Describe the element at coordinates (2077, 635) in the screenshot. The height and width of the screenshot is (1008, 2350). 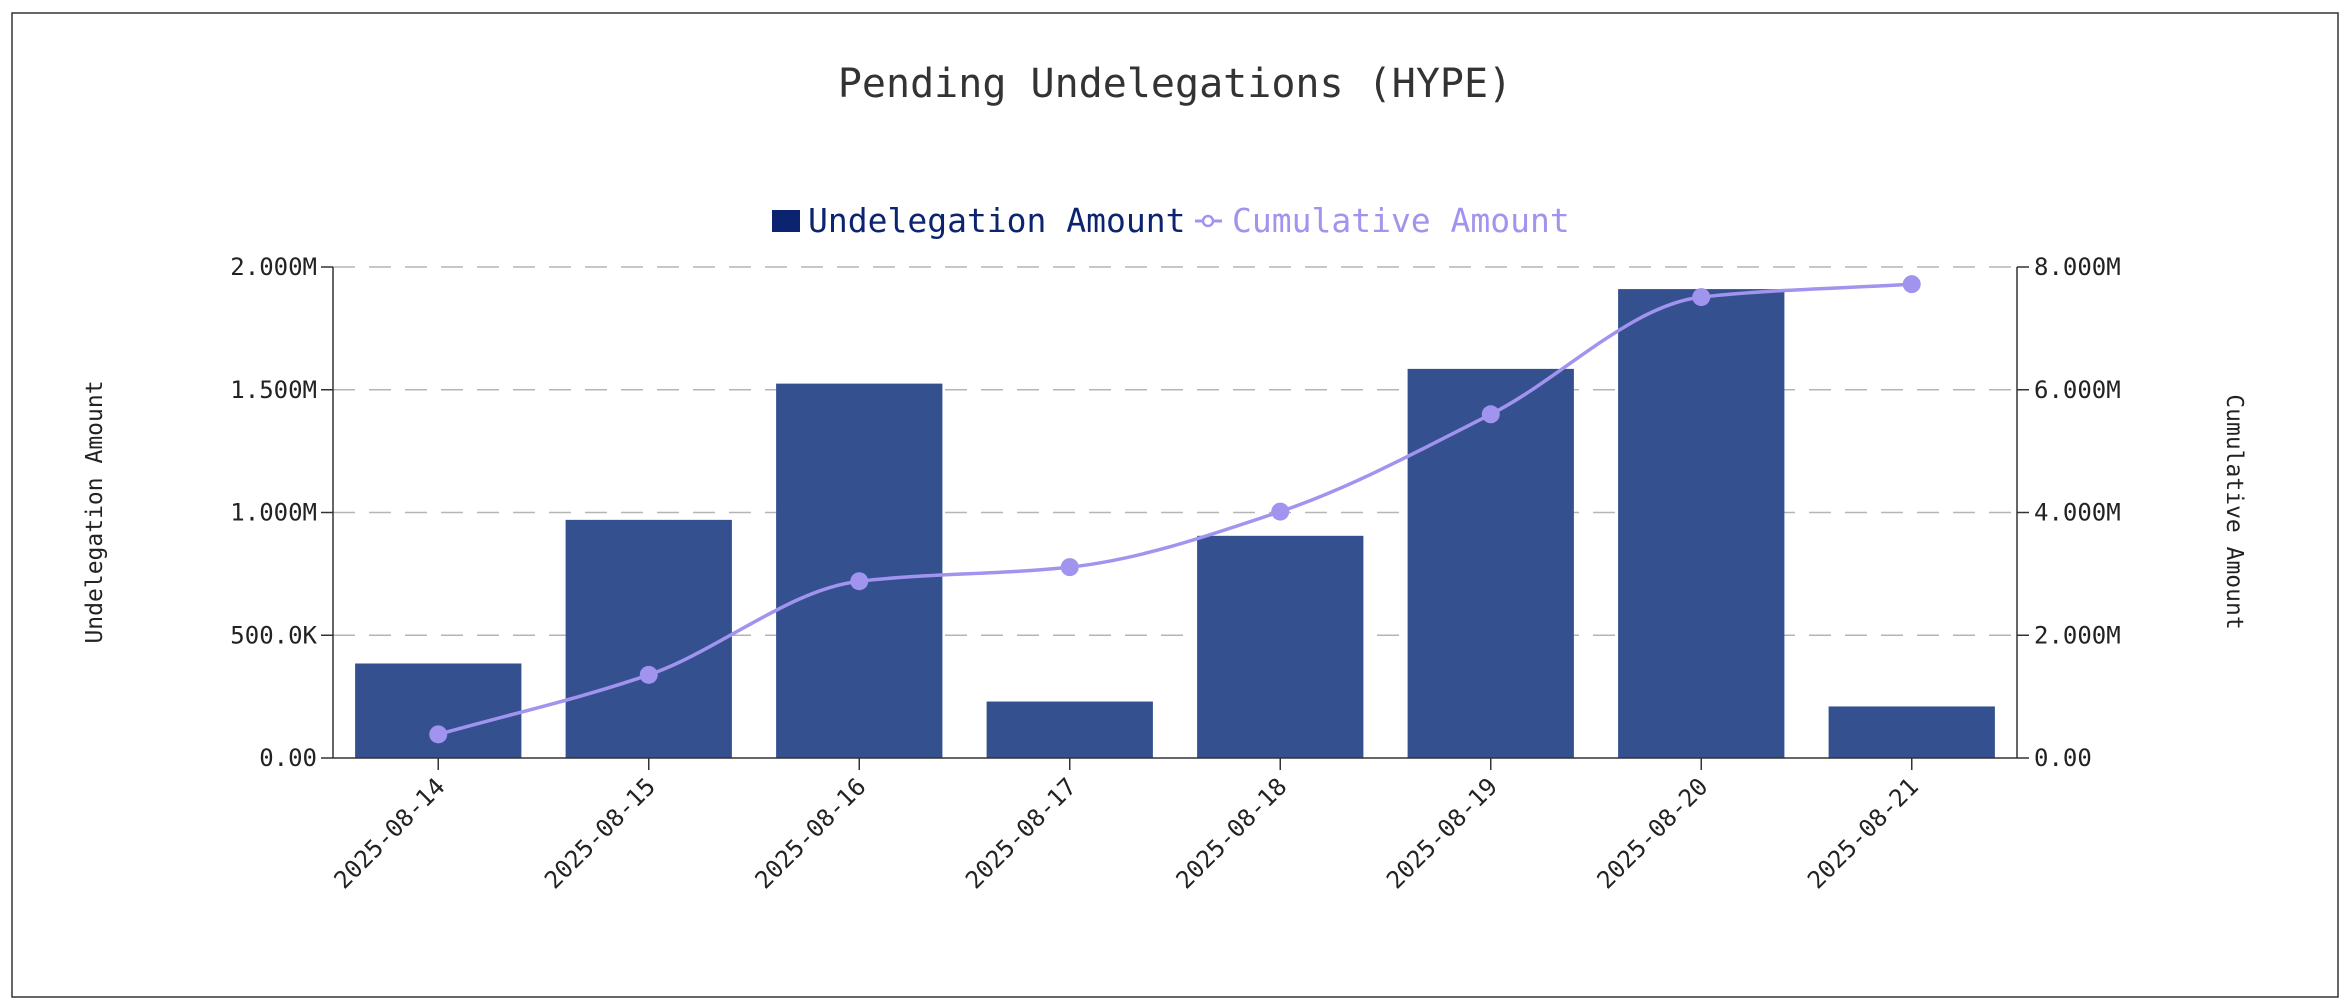
I see `y-right-tick-label: 2.000M` at that location.